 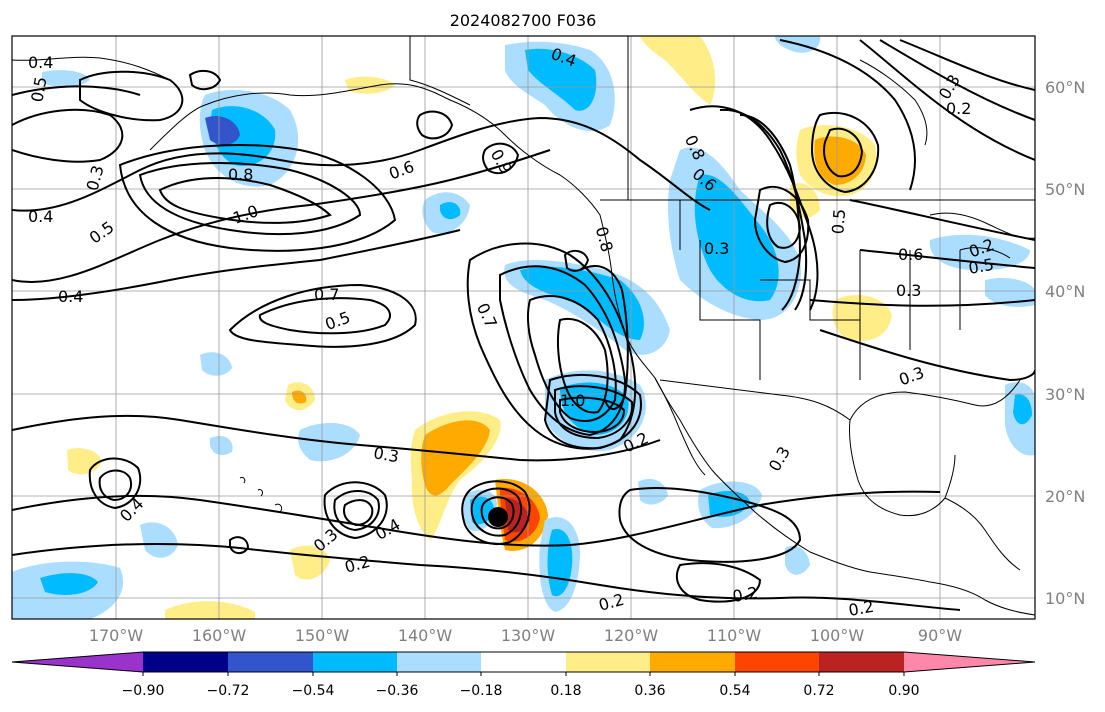 I want to click on colorbar-ticks, so click(x=523, y=674).